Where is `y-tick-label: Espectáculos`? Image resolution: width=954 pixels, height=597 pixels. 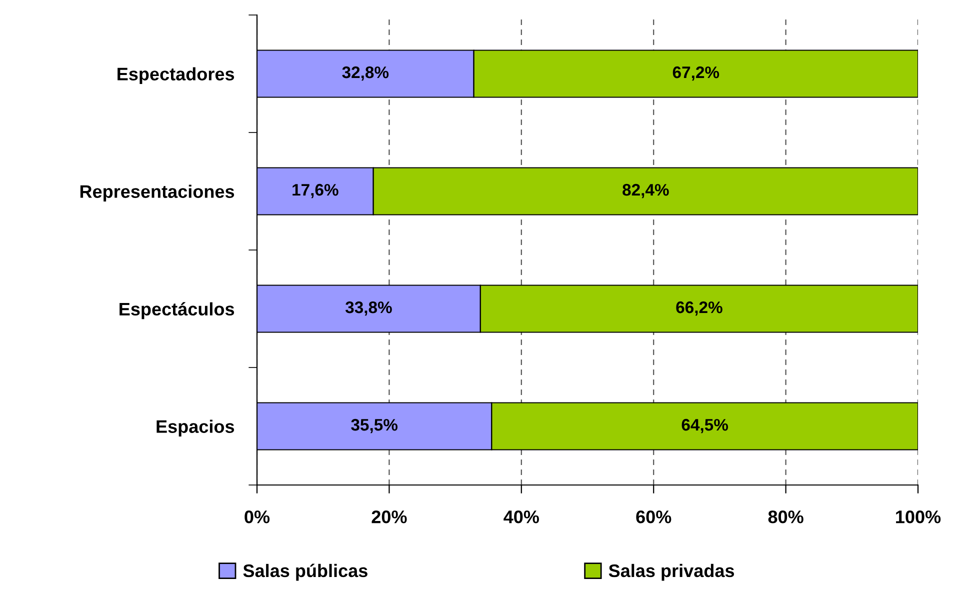
y-tick-label: Espectáculos is located at coordinates (177, 311).